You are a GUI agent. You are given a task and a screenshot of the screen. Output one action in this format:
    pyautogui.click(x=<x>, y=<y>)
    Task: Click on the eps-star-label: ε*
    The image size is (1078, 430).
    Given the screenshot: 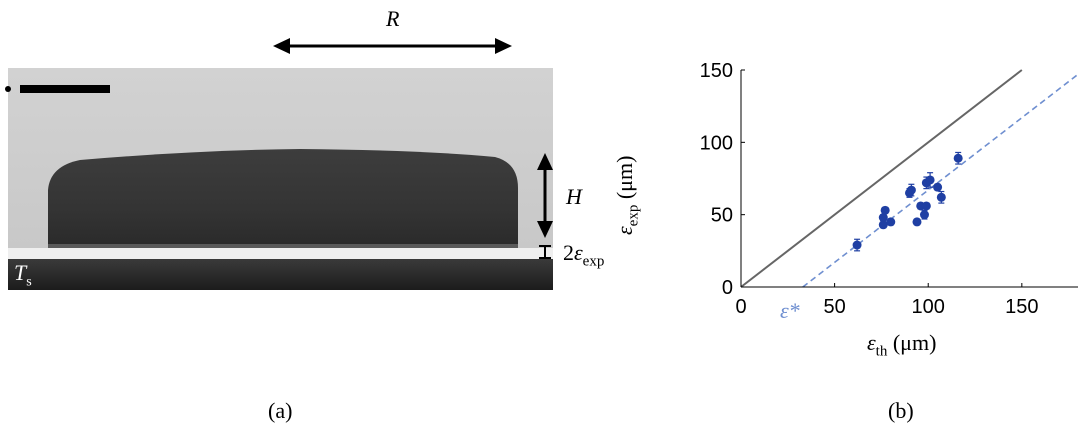 What is the action you would take?
    pyautogui.click(x=790, y=310)
    